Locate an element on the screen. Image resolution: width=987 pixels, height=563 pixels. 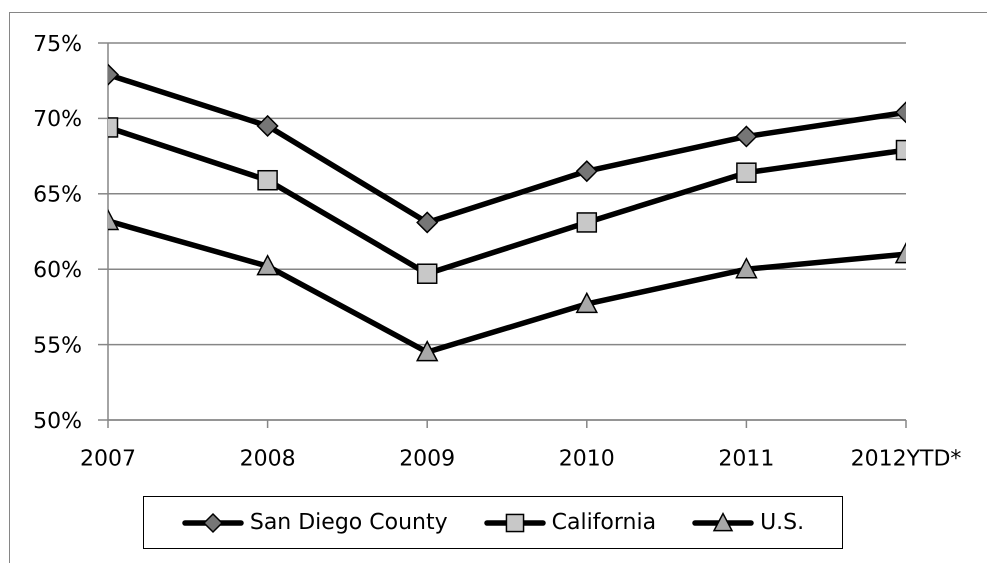
y-tick-label: 55% is located at coordinates (57, 345).